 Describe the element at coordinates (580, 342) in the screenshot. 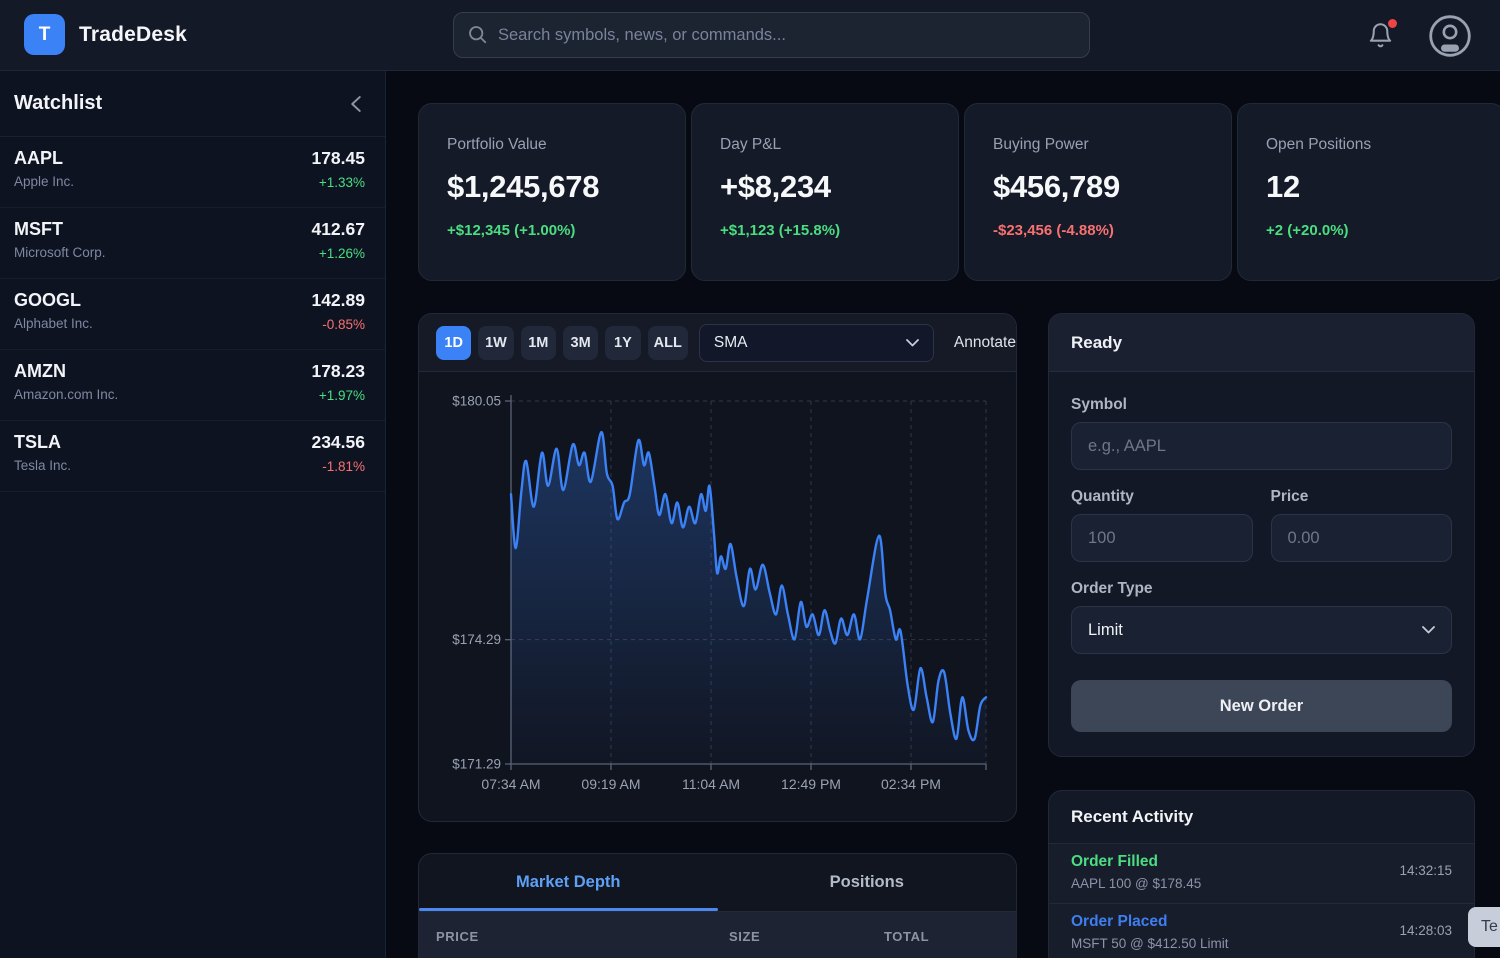

I see `timeframe-button-3m: 3M` at that location.